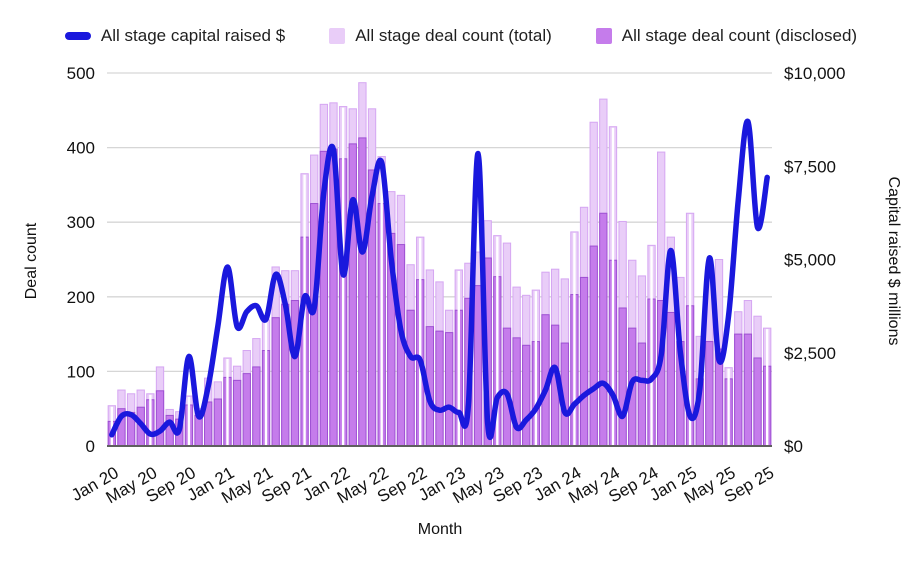  I want to click on svg-text: 400, so click(81, 148).